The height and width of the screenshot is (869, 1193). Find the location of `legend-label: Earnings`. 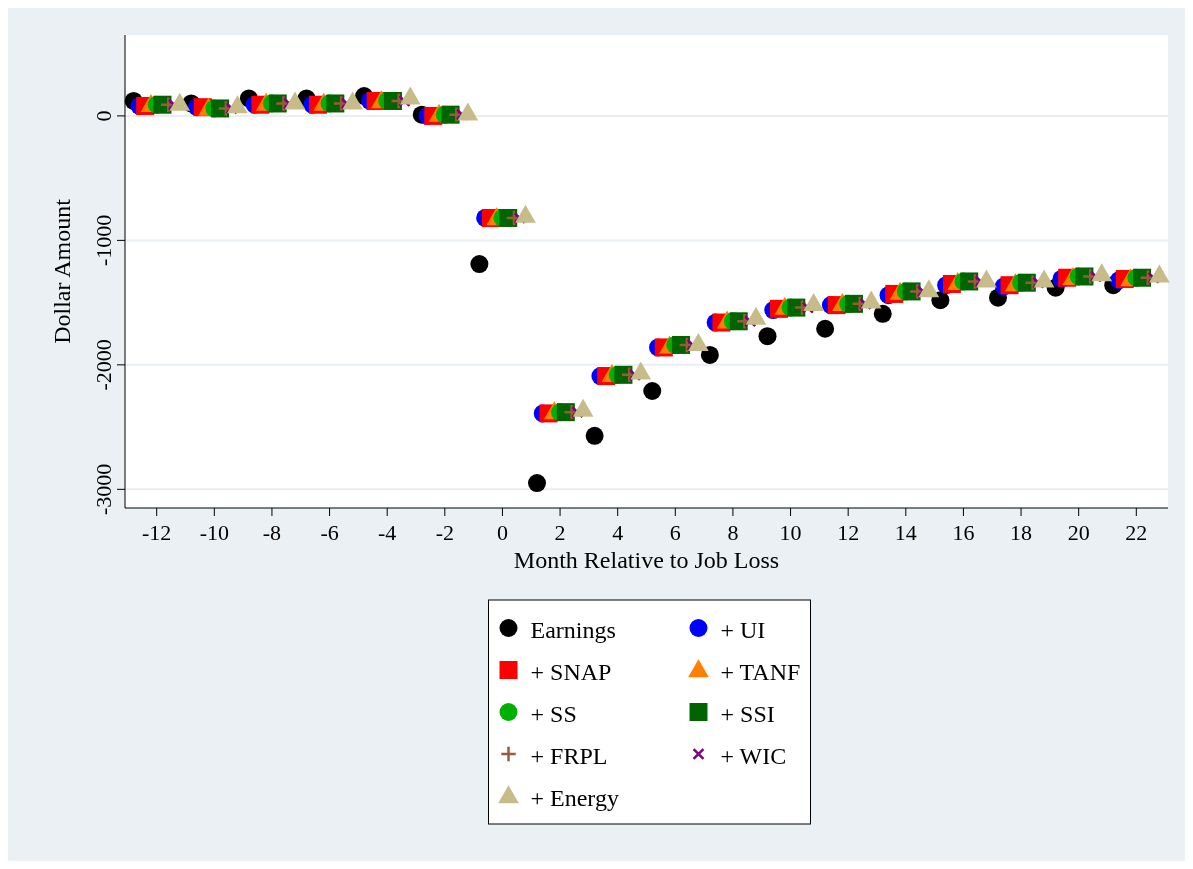

legend-label: Earnings is located at coordinates (573, 630).